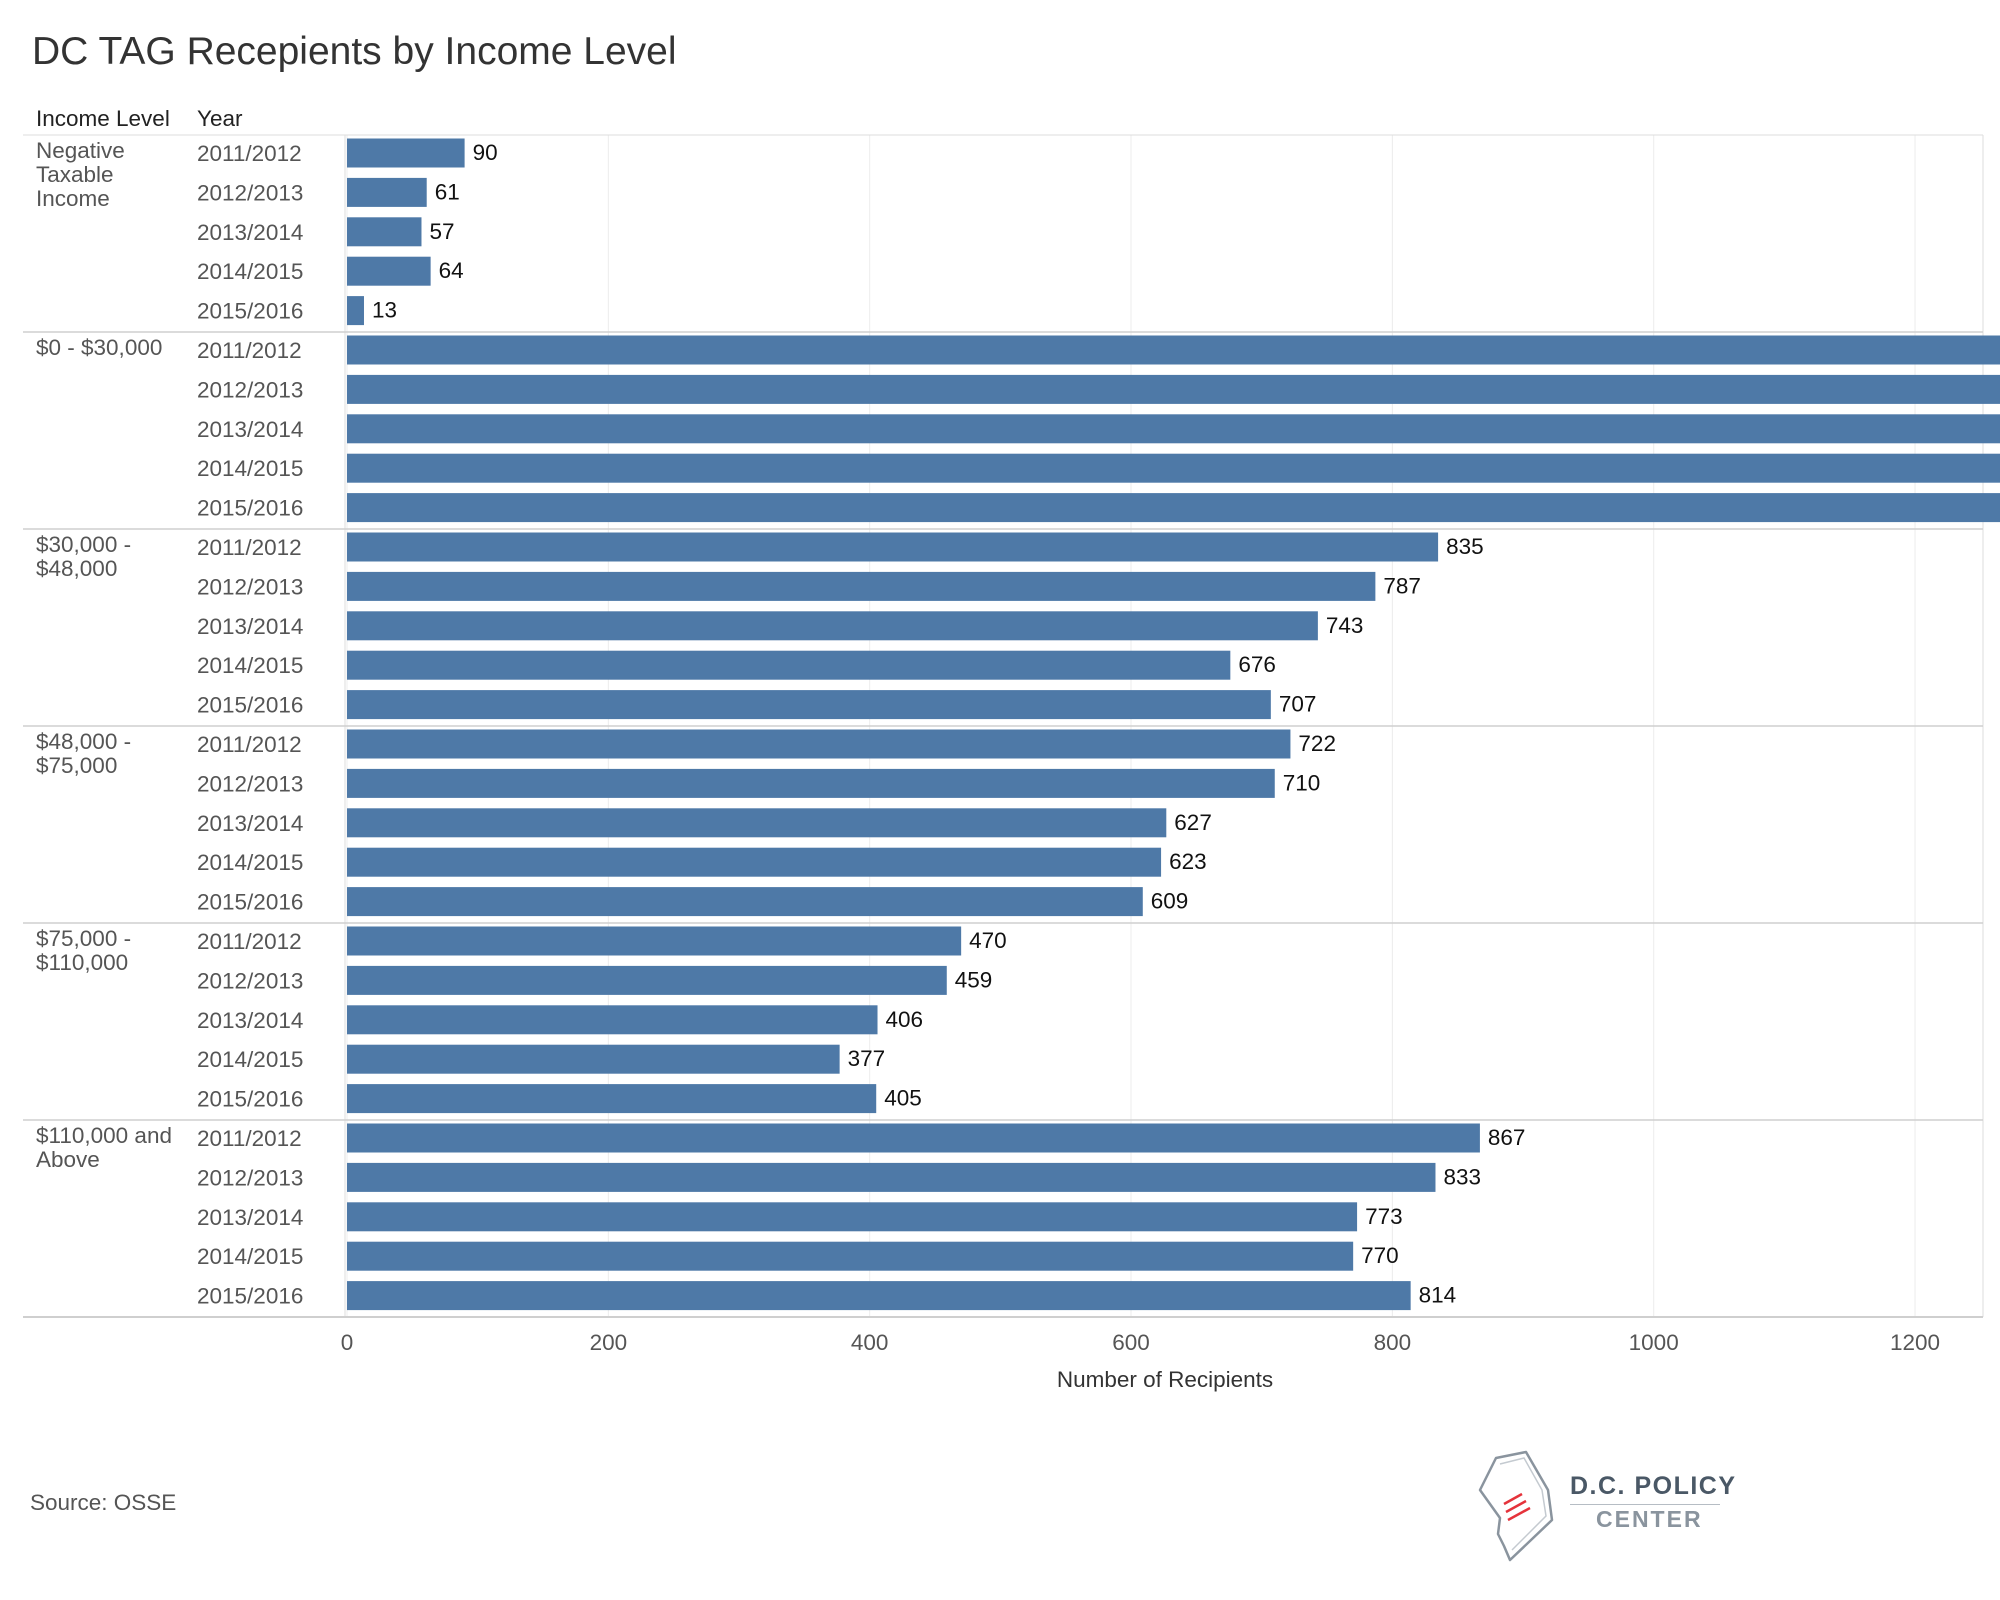  What do you see at coordinates (1188, 861) in the screenshot?
I see `data-label: 623` at bounding box center [1188, 861].